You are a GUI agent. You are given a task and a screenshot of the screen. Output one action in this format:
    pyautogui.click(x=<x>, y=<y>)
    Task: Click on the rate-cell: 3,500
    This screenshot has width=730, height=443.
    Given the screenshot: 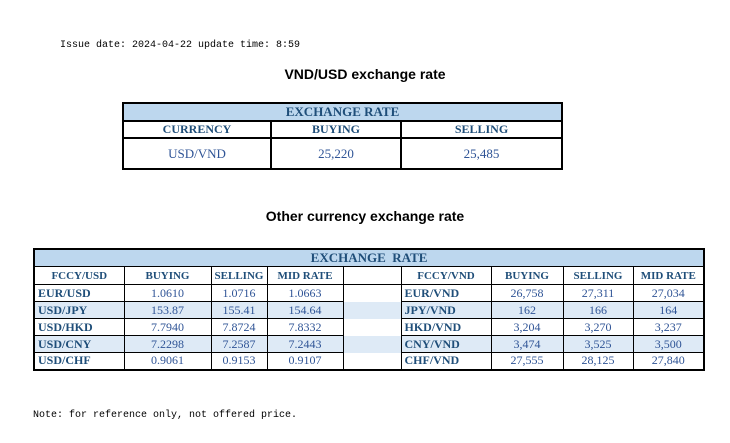 What is the action you would take?
    pyautogui.click(x=668, y=344)
    